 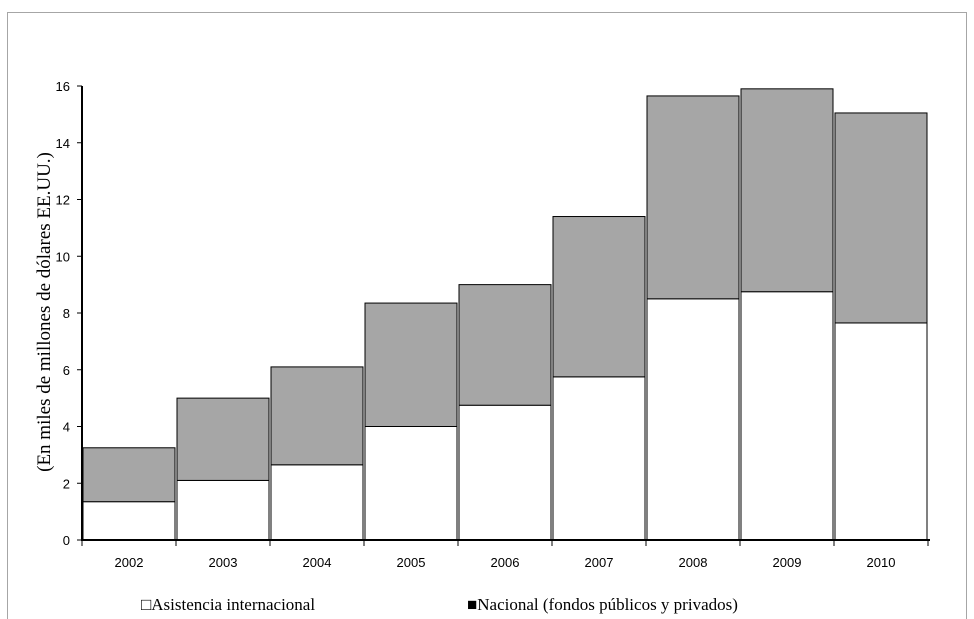 What do you see at coordinates (317, 416) in the screenshot?
I see `bar-nacional-2004` at bounding box center [317, 416].